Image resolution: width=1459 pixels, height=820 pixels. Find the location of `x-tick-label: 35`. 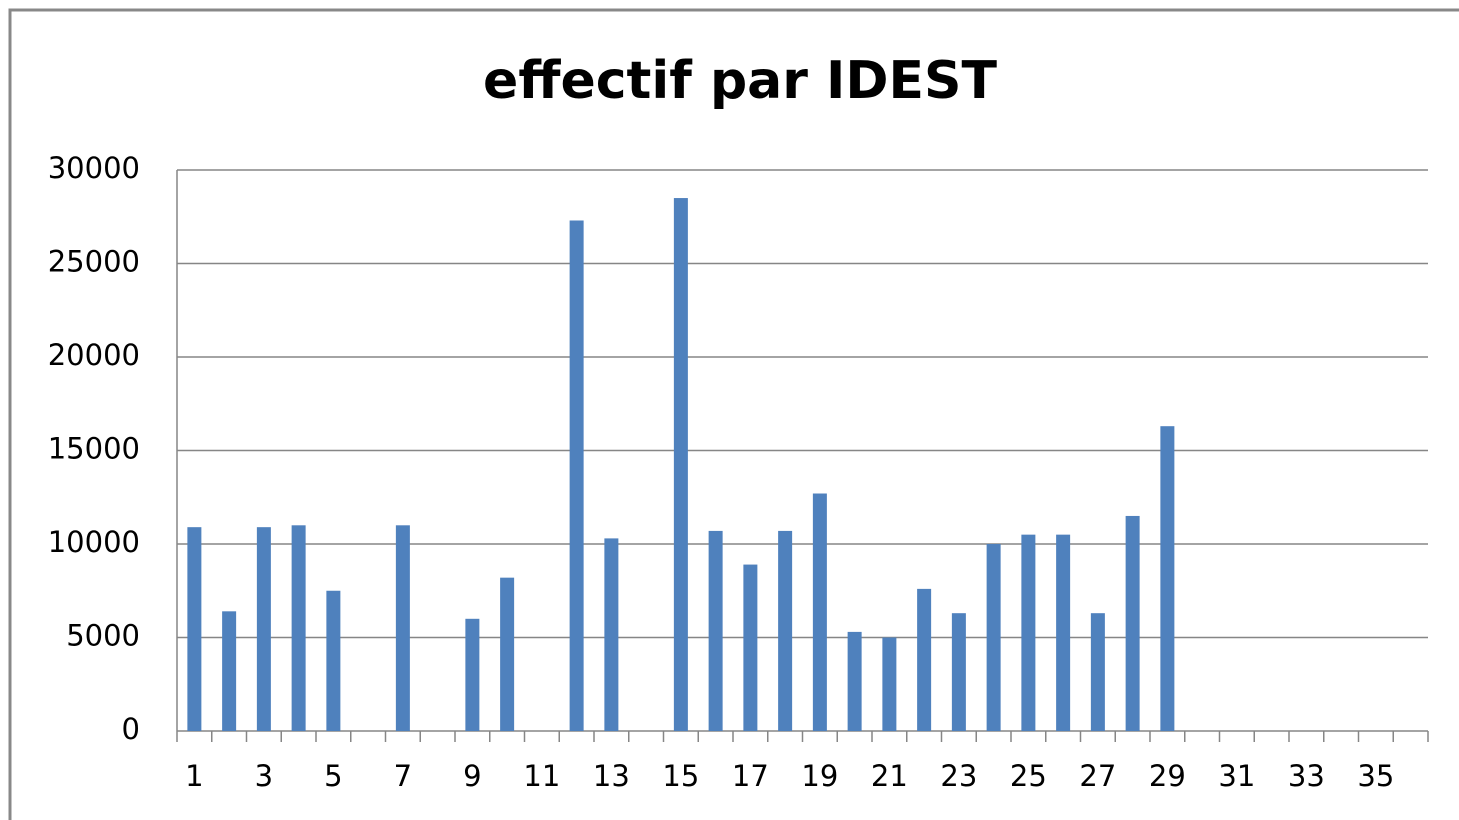

x-tick-label: 35 is located at coordinates (1375, 776).